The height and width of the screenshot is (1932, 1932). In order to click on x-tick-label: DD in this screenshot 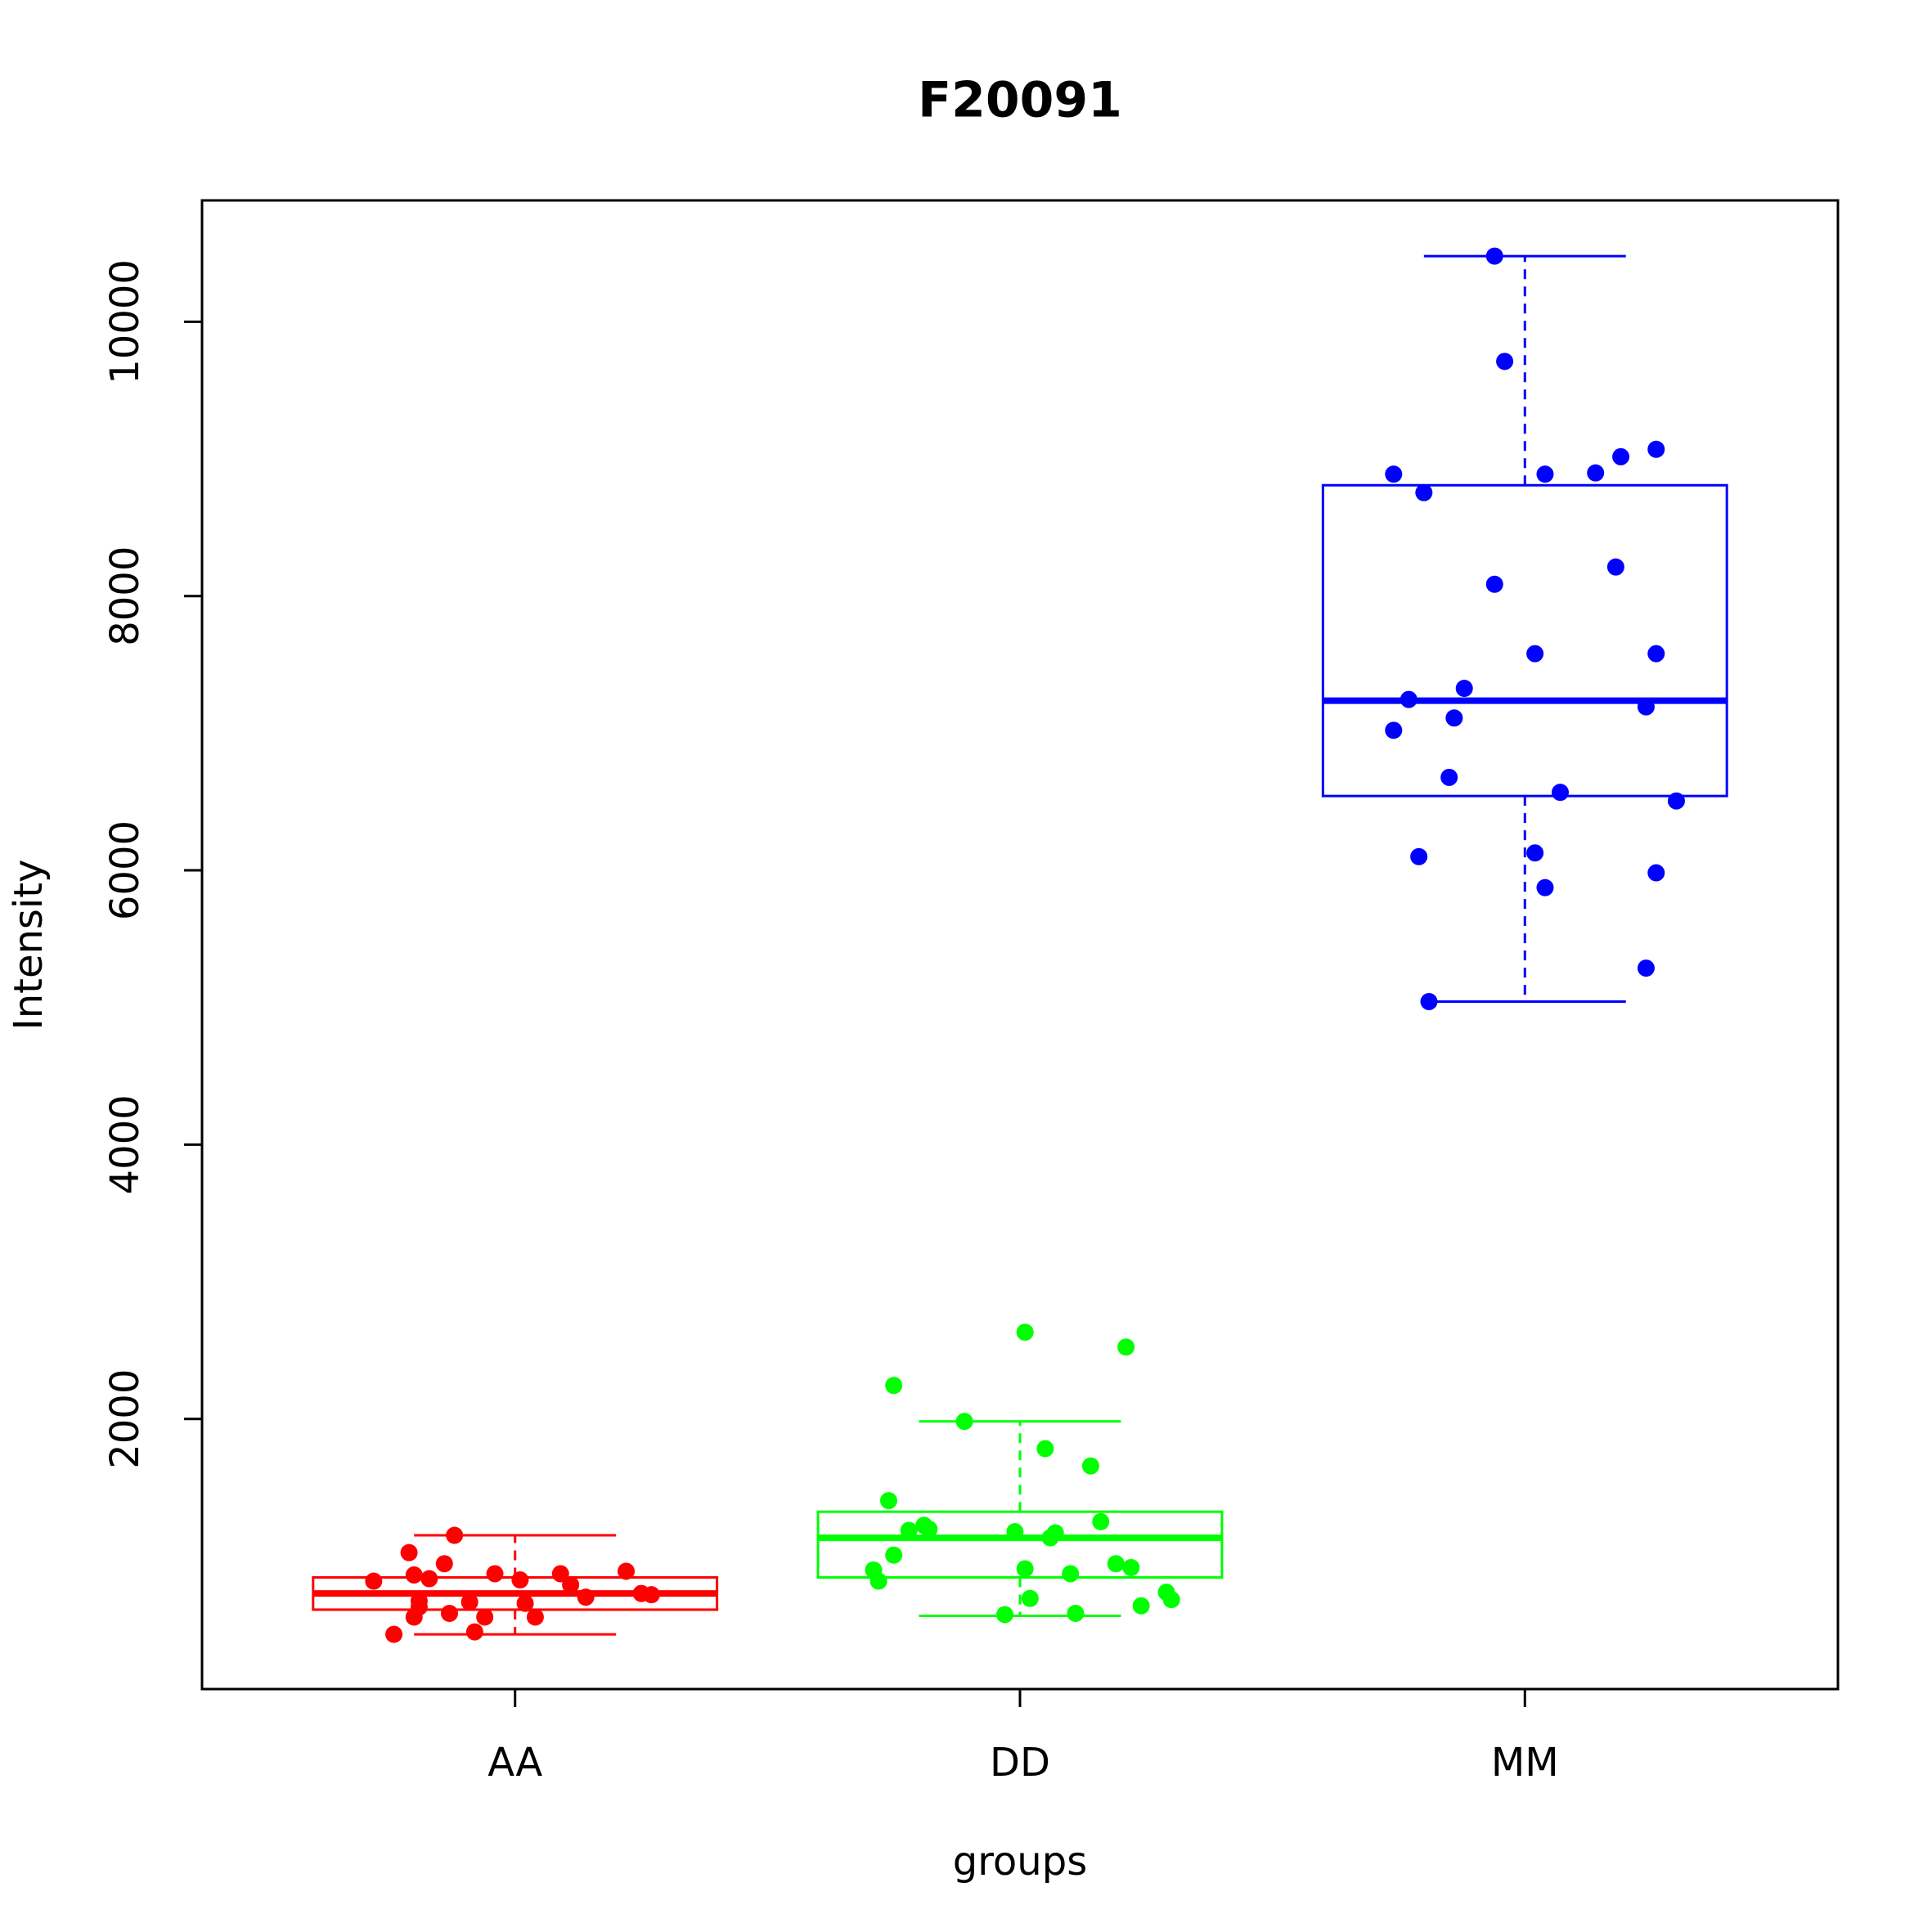, I will do `click(1020, 1763)`.